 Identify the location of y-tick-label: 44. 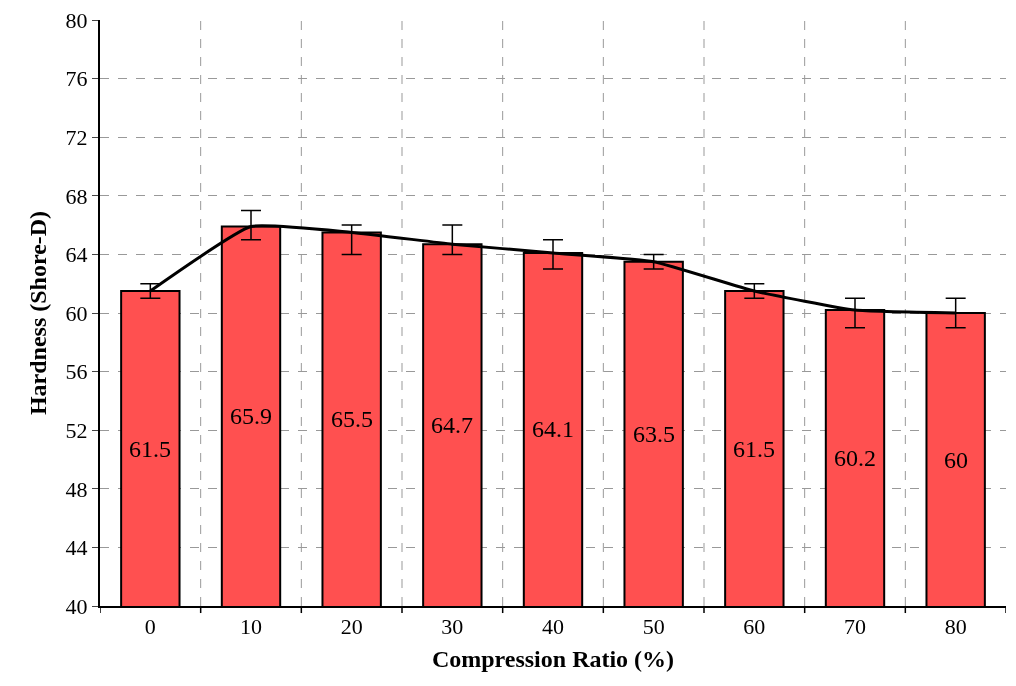
(76, 548).